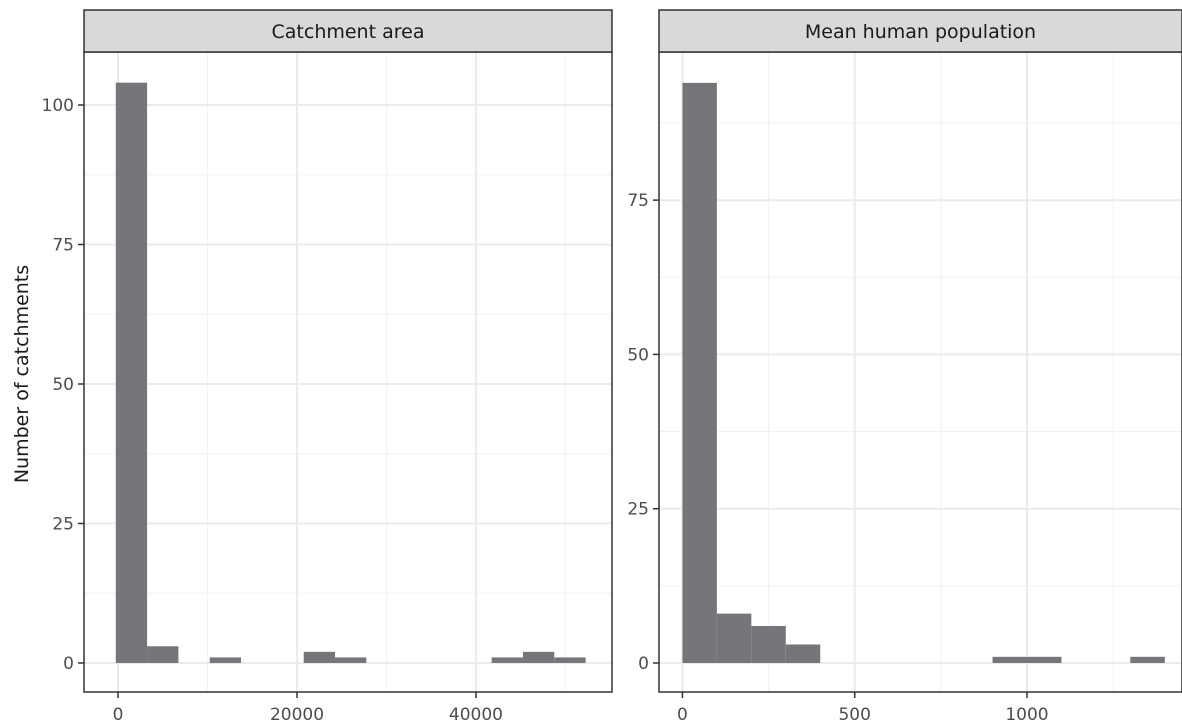 The width and height of the screenshot is (1182, 727). Describe the element at coordinates (1026, 715) in the screenshot. I see `x-tick-label: 1000` at that location.